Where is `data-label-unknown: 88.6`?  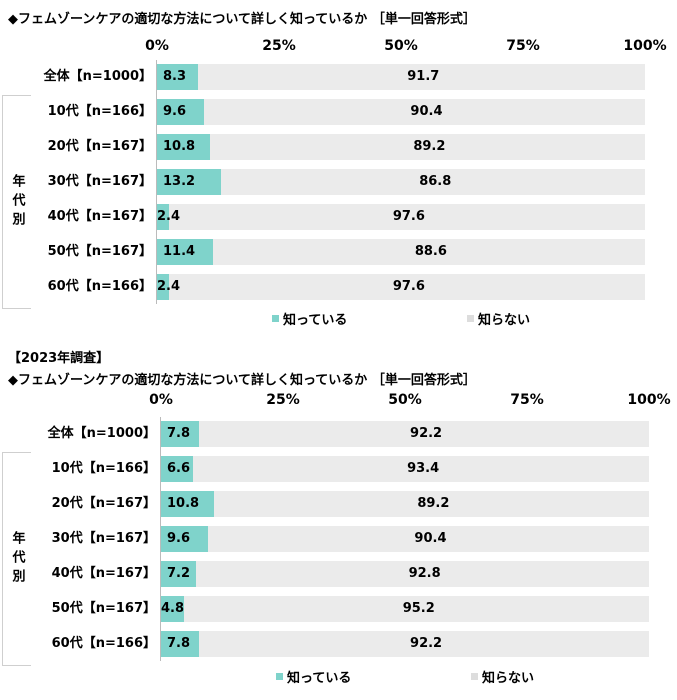
data-label-unknown: 88.6 is located at coordinates (430, 251).